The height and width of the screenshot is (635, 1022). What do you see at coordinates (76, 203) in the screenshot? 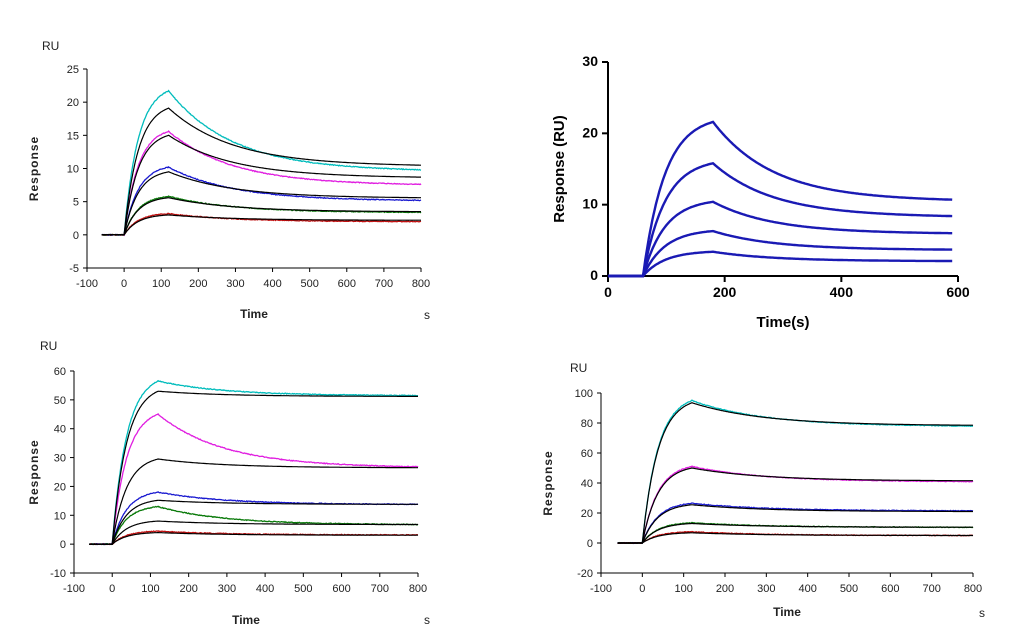
I see `y-tick-label: 5` at bounding box center [76, 203].